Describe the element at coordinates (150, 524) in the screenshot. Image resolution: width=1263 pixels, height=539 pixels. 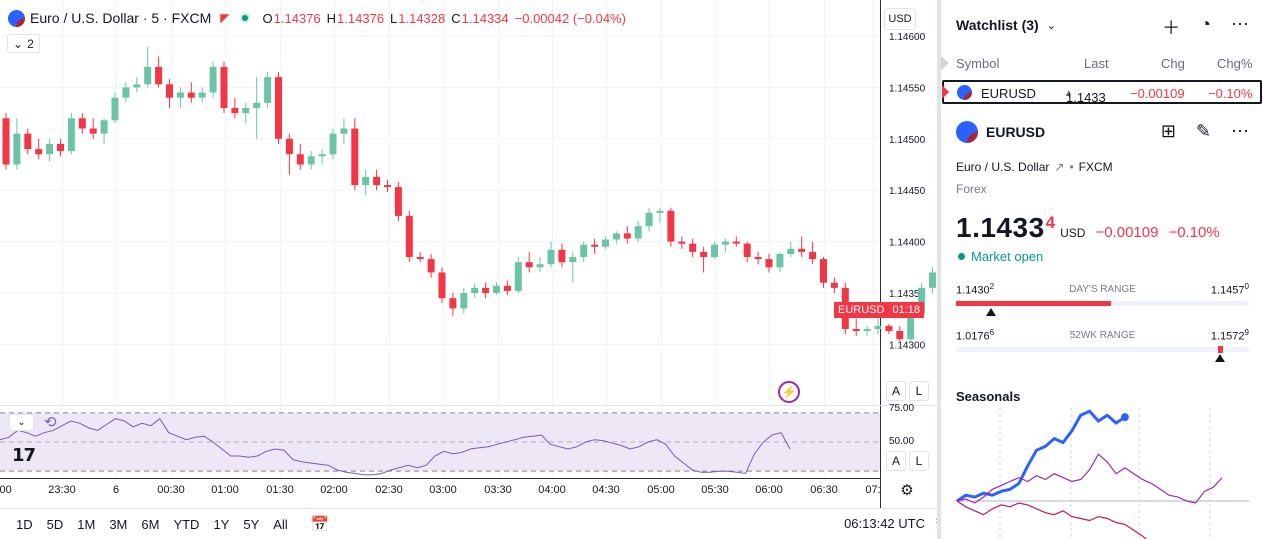
I see `range-6m-button: 6M` at that location.